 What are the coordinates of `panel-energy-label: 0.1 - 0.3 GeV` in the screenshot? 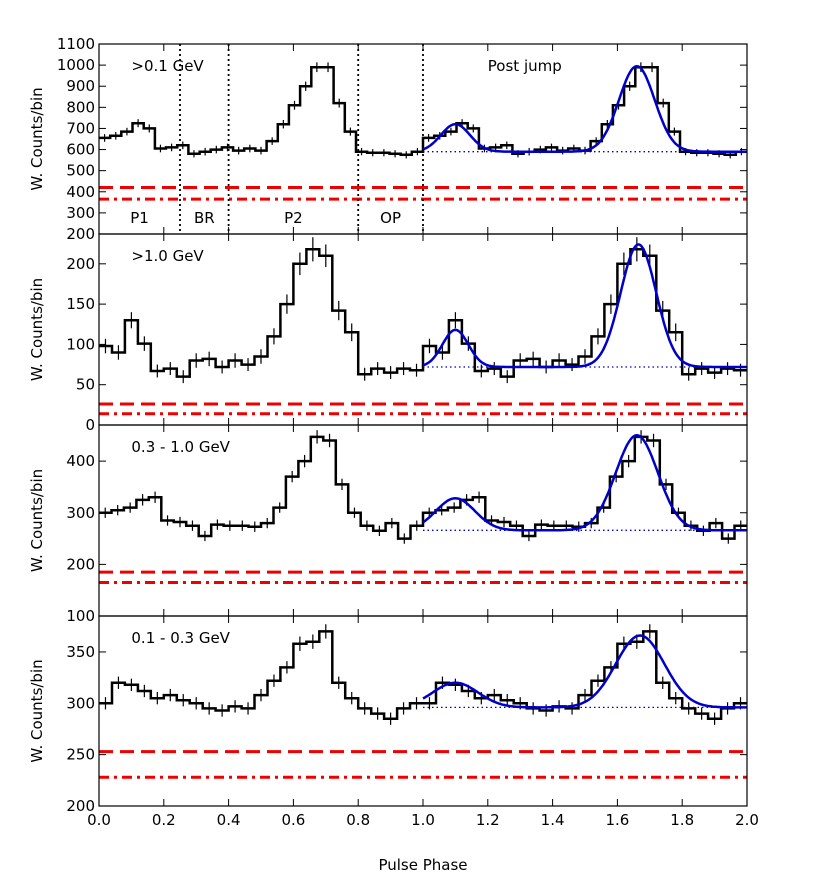 It's located at (180, 638).